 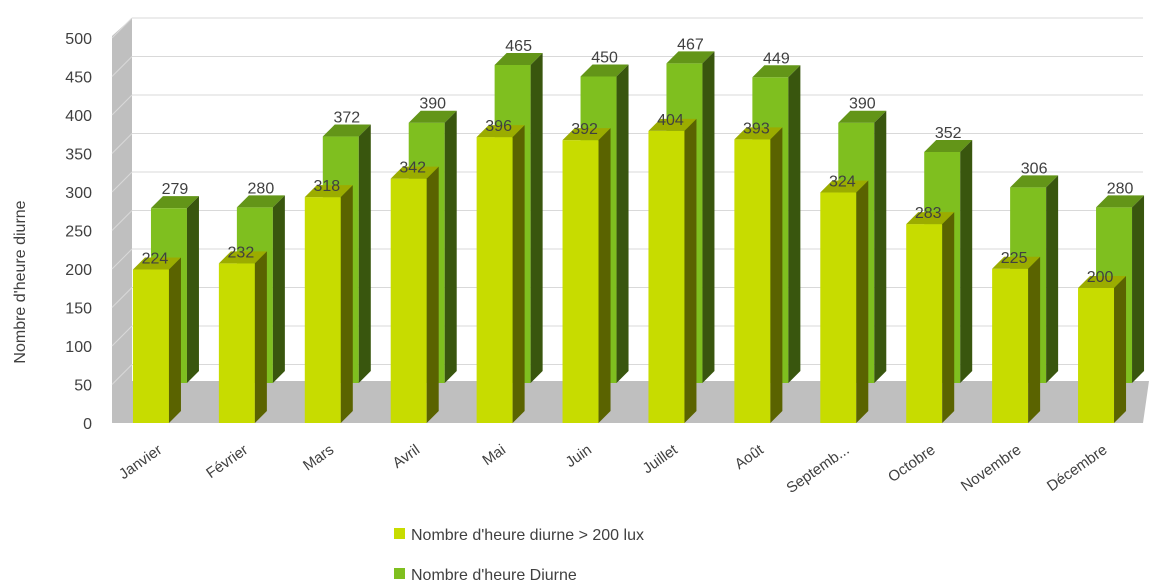 What do you see at coordinates (414, 172) in the screenshot?
I see `bar-front-3-top` at bounding box center [414, 172].